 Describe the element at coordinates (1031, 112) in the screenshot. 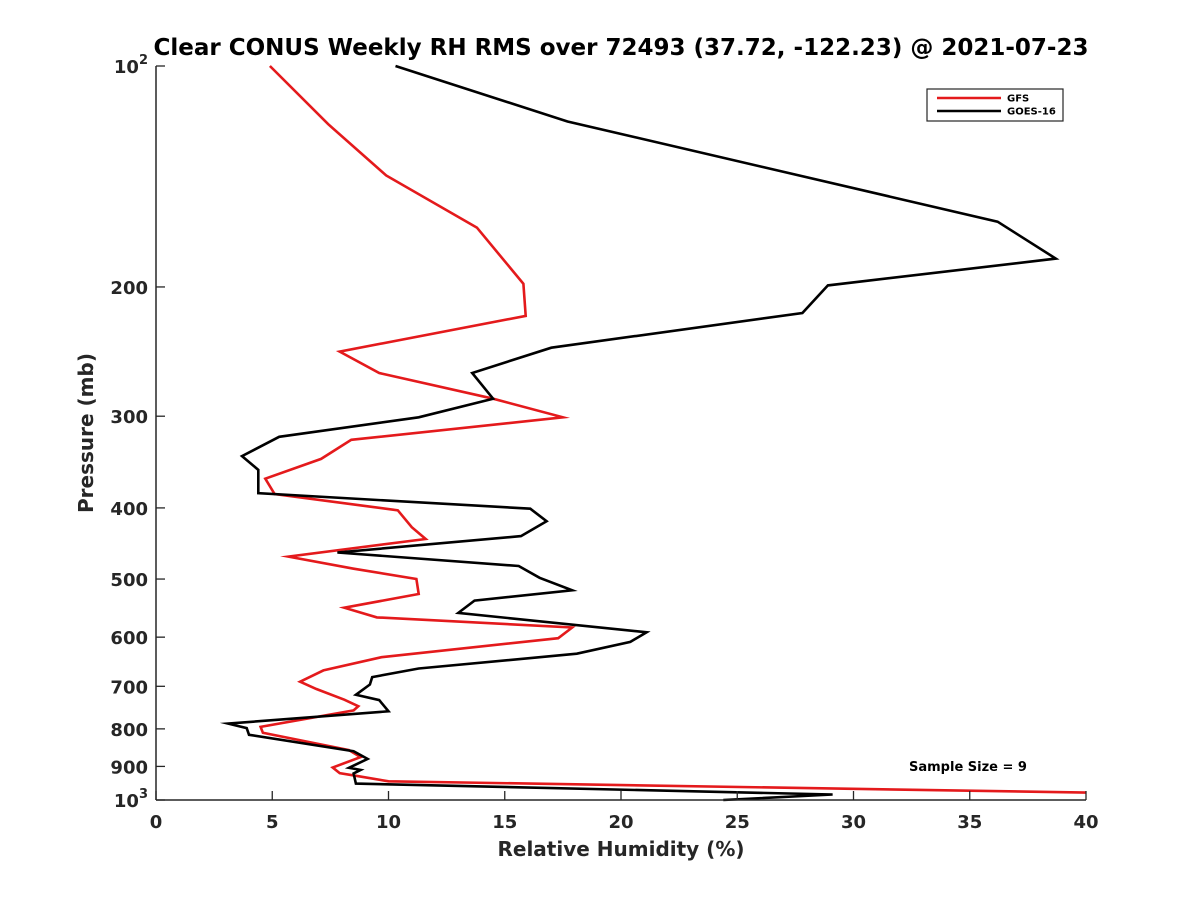

I see `legend-label: GOES-16` at that location.